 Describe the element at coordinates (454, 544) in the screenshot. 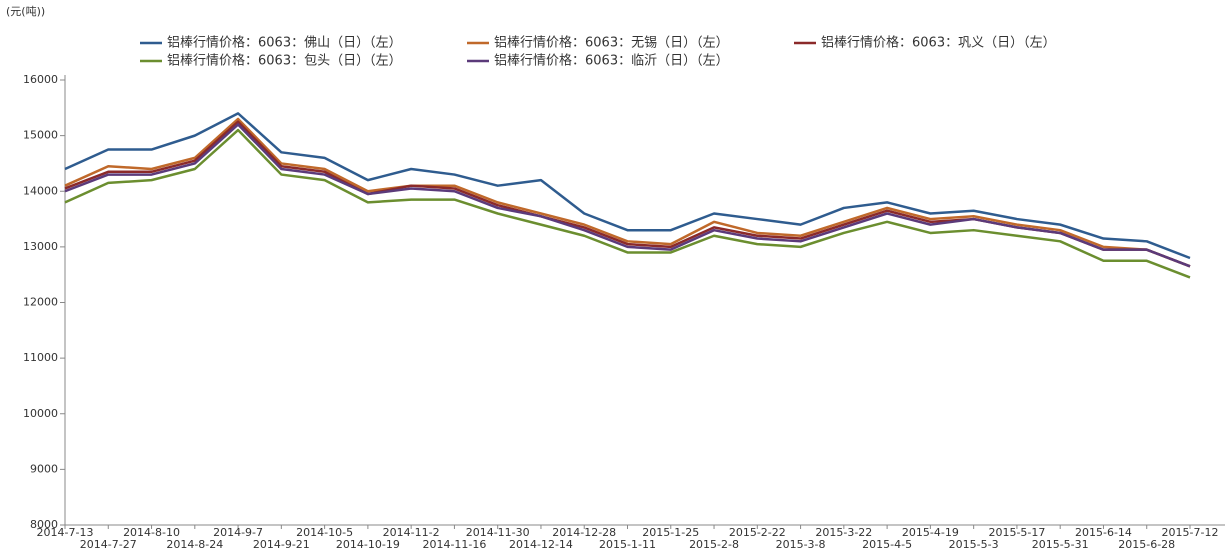

I see `x-tick-label: 2014-11-16` at that location.